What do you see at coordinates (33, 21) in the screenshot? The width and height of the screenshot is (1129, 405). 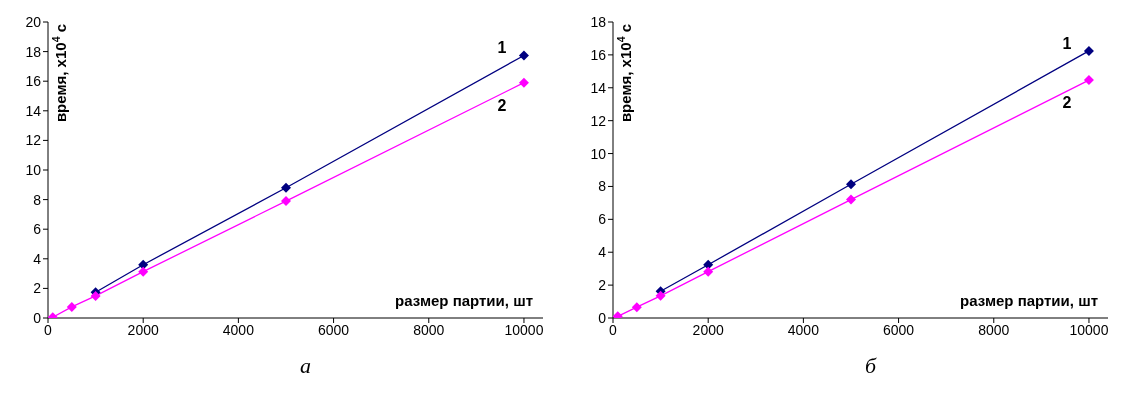 I see `y-tick-label: 20` at bounding box center [33, 21].